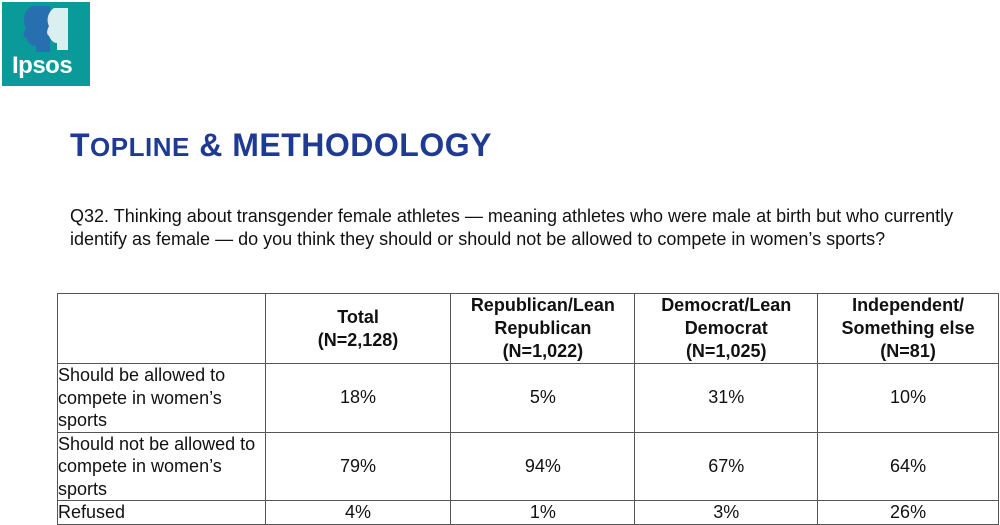 The width and height of the screenshot is (1000, 525). I want to click on header-republican: Republican/Lean Republican (N=1,022), so click(543, 328).